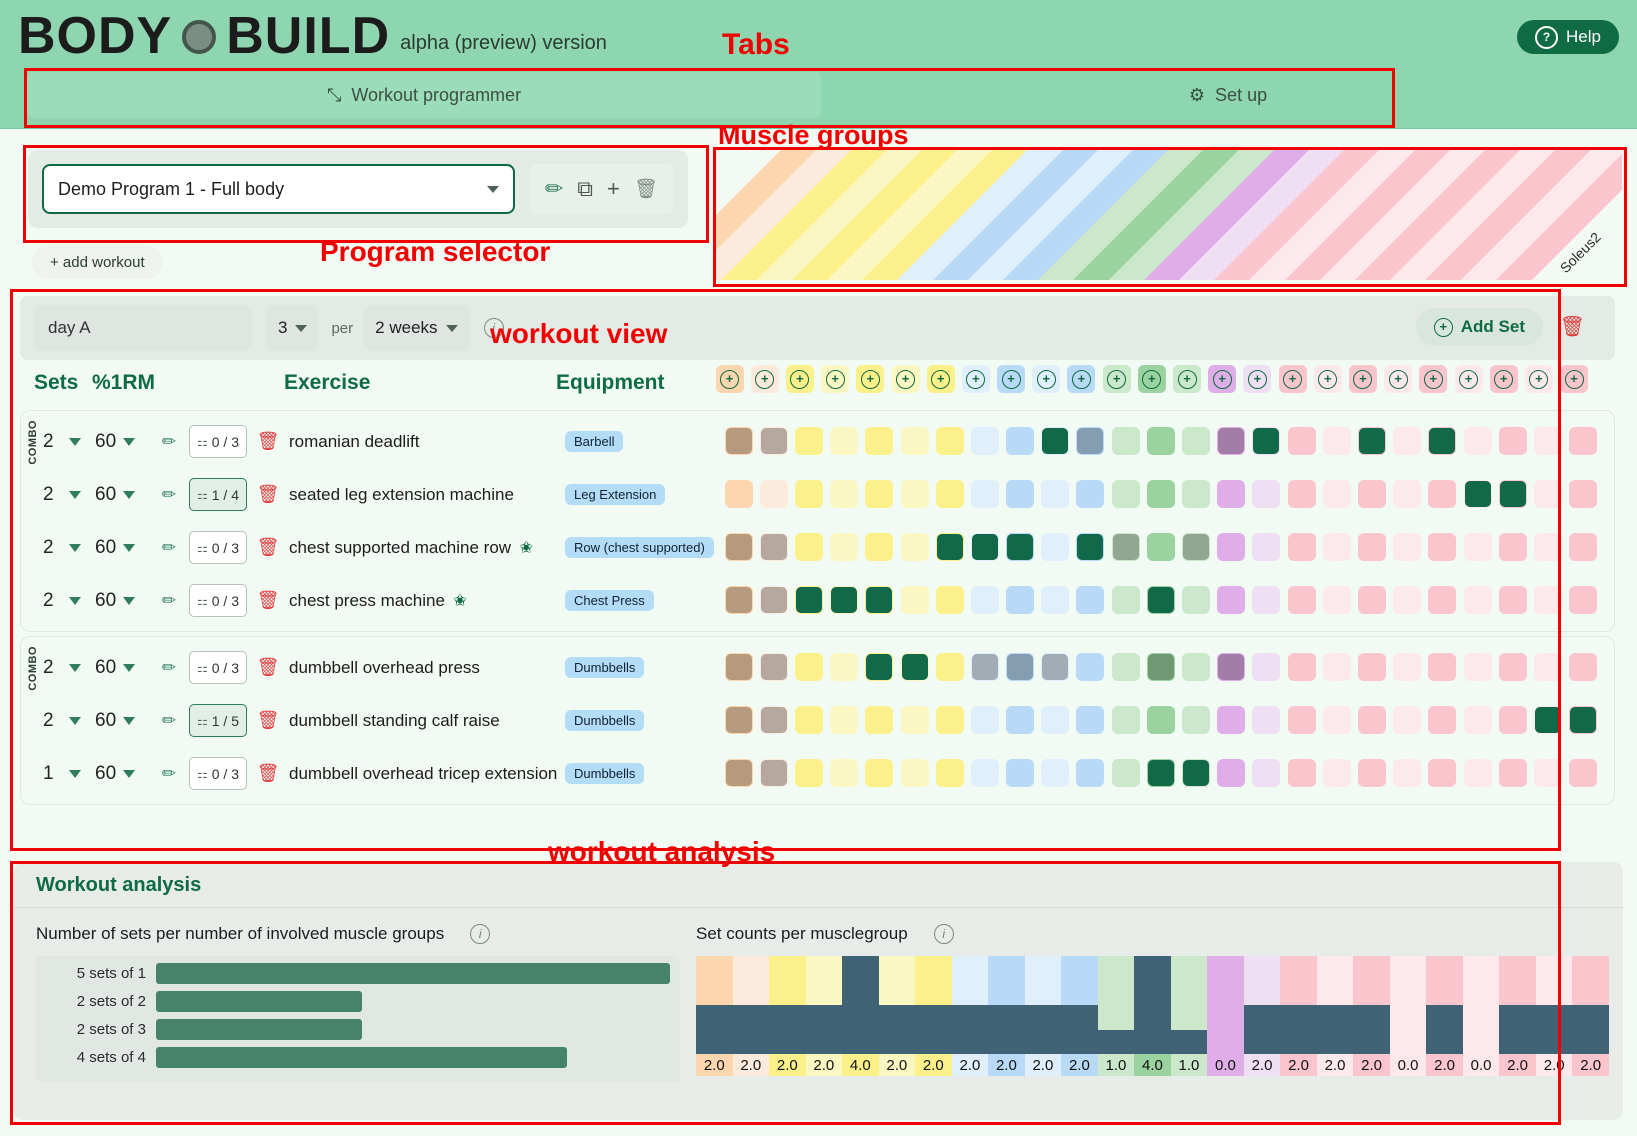 The height and width of the screenshot is (1136, 1637). I want to click on delete-program-icon: 🗑, so click(645, 189).